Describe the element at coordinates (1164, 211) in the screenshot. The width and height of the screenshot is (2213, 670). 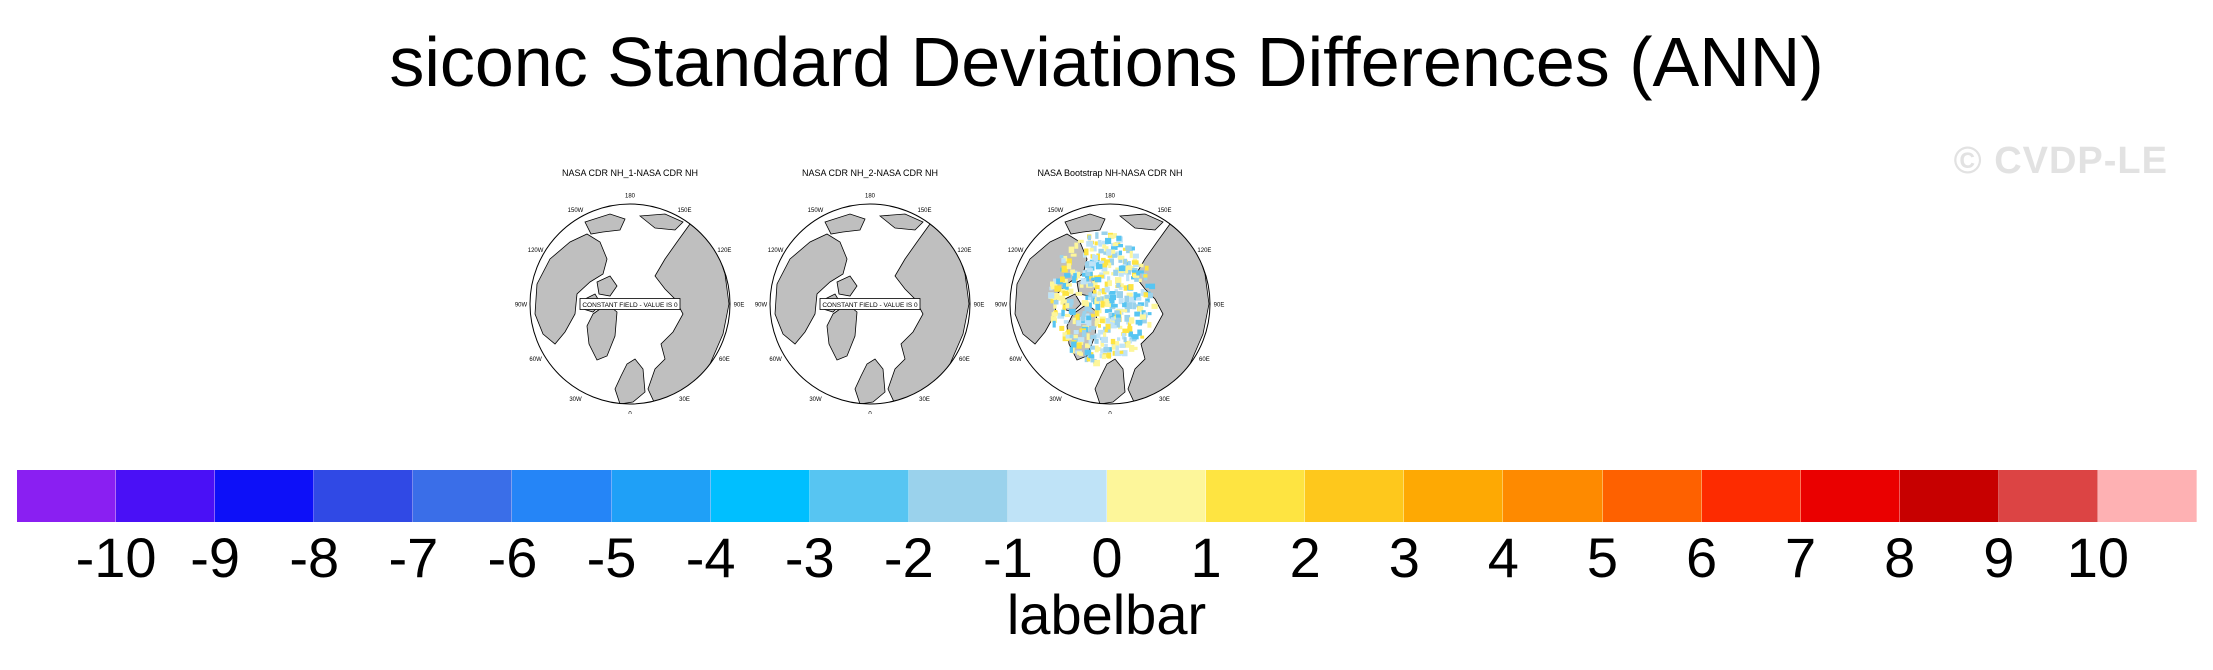
I see `lon-label: 150E` at that location.